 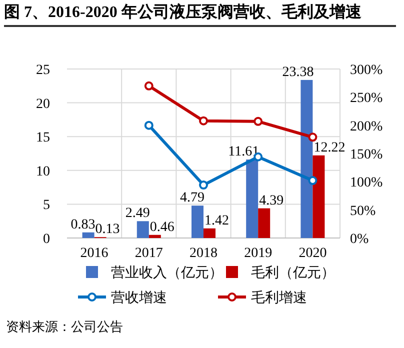 What do you see at coordinates (293, 273) in the screenshot?
I see `legend-label: 毛利（亿元）` at bounding box center [293, 273].